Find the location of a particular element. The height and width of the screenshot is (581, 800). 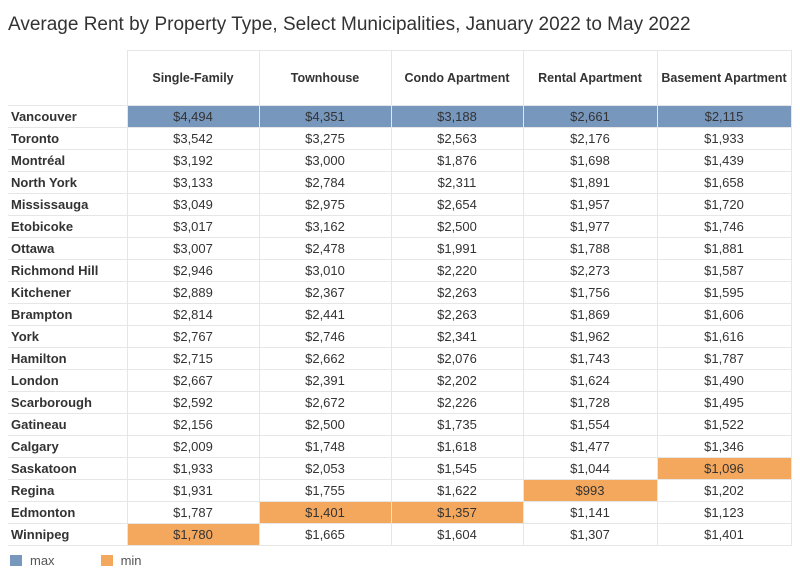

row-label: North York is located at coordinates (67, 182).